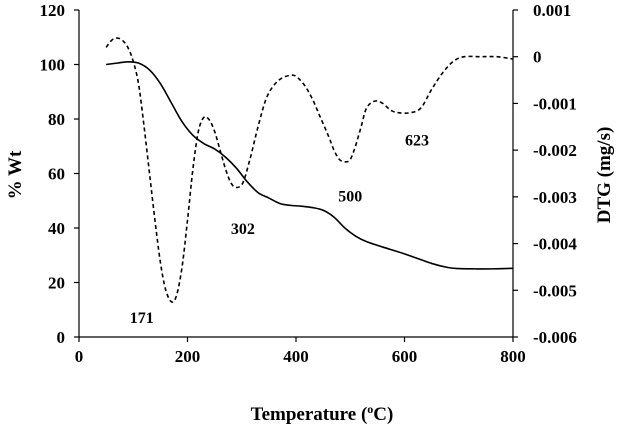 Image resolution: width=623 pixels, height=428 pixels. What do you see at coordinates (56, 174) in the screenshot?
I see `y-tick-label: 60` at bounding box center [56, 174].